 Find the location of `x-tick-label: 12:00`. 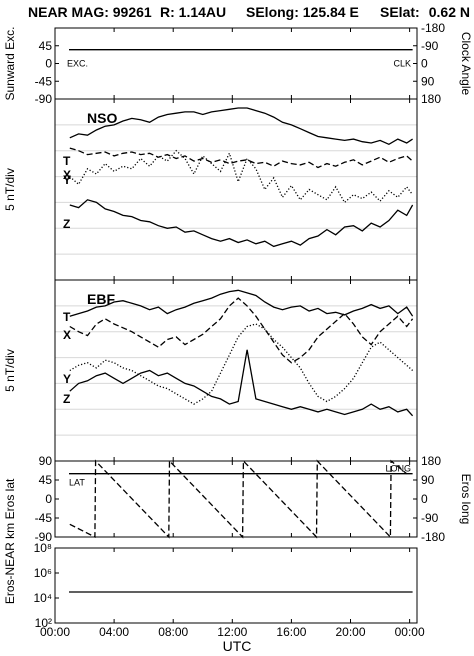

x-tick-label: 12:00 is located at coordinates (232, 632).